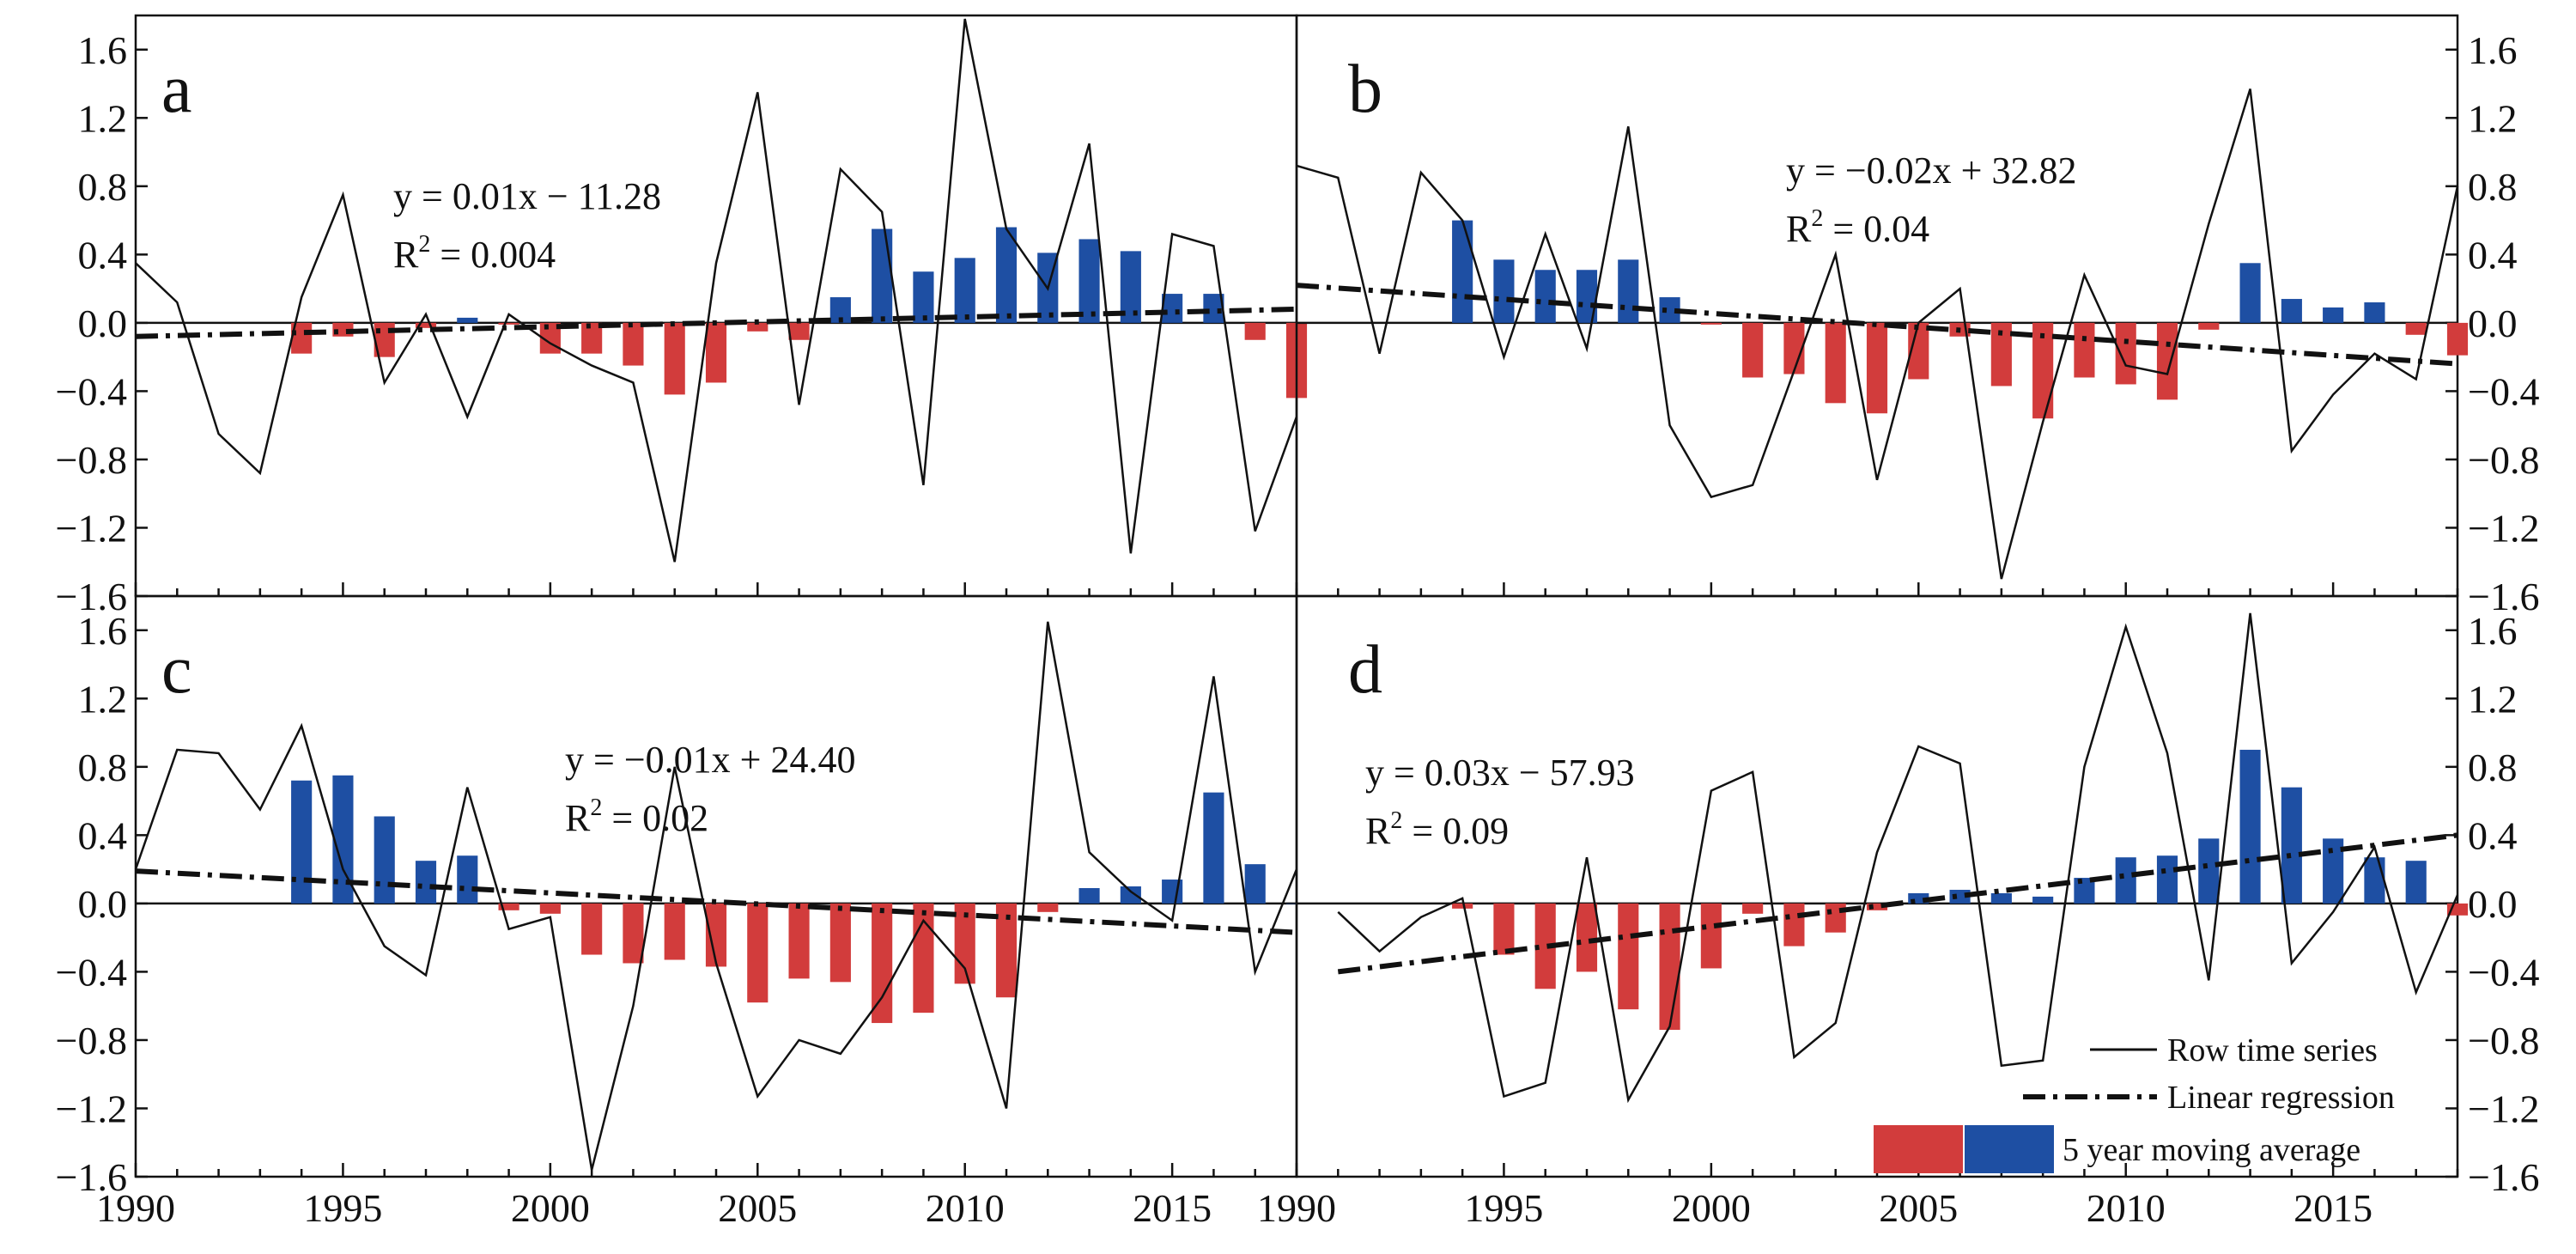  I want to click on x-tick-label: 2005, so click(1918, 1208).